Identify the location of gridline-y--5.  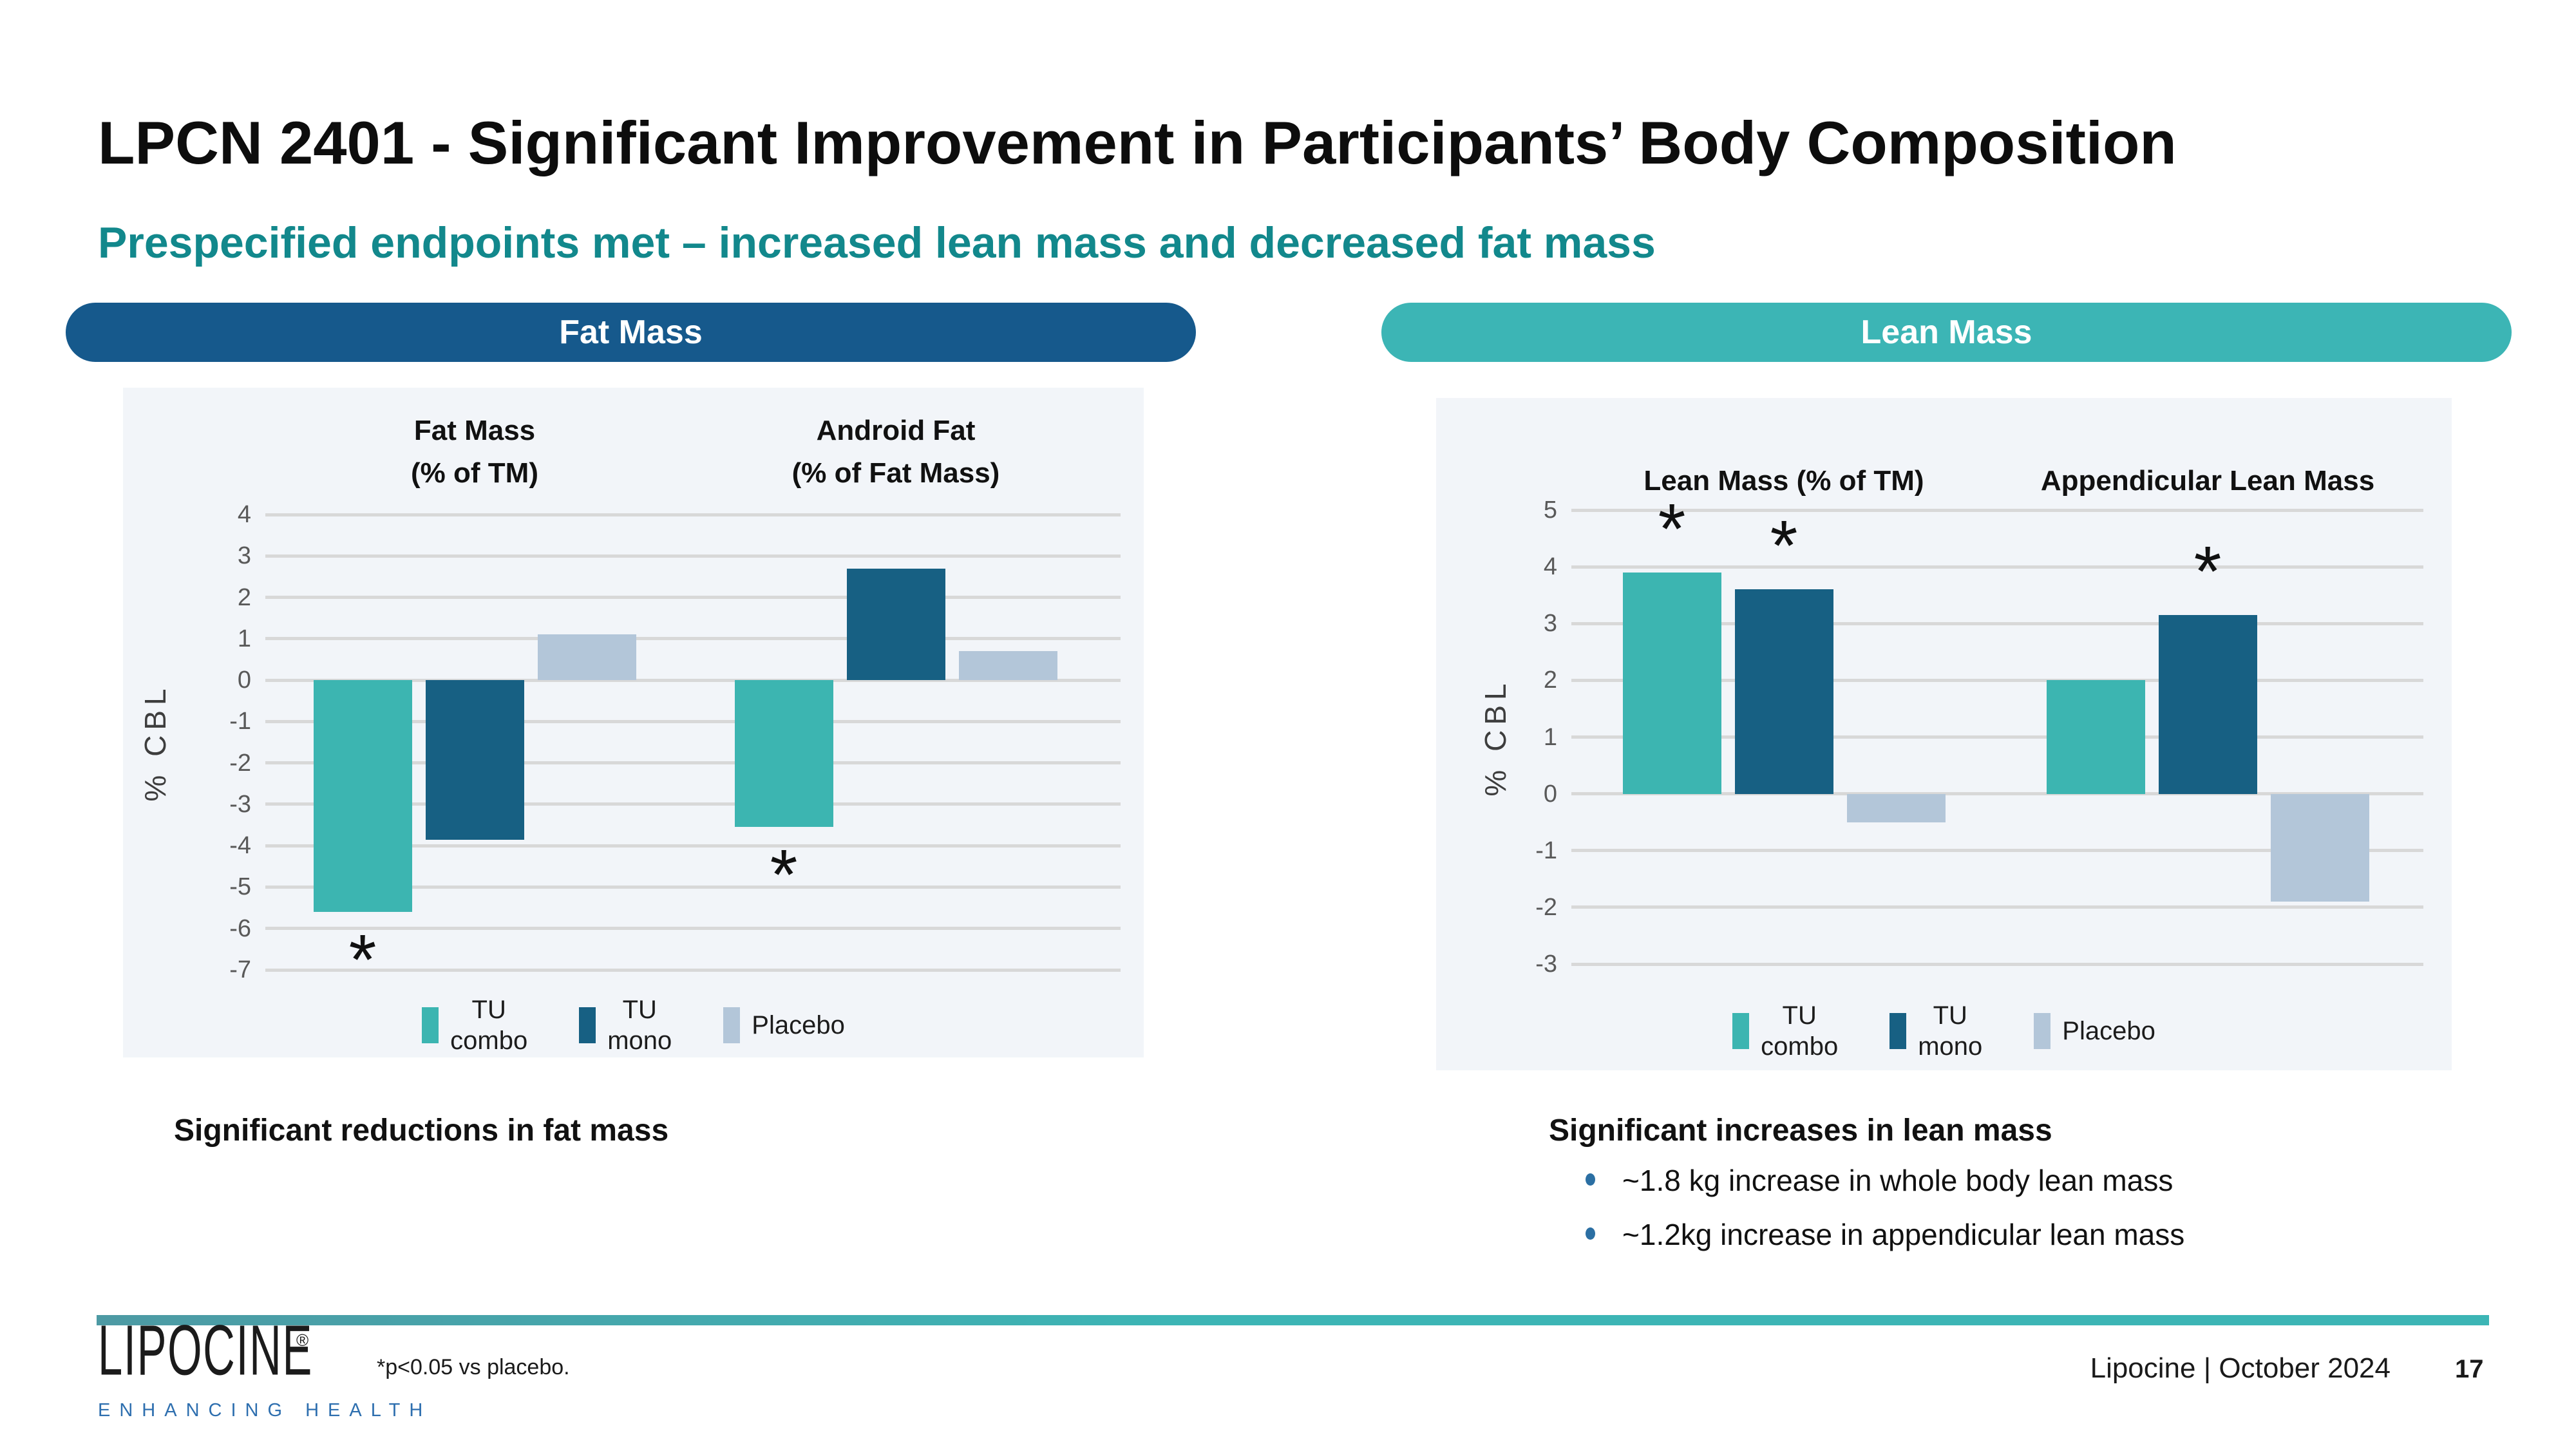
(693, 887).